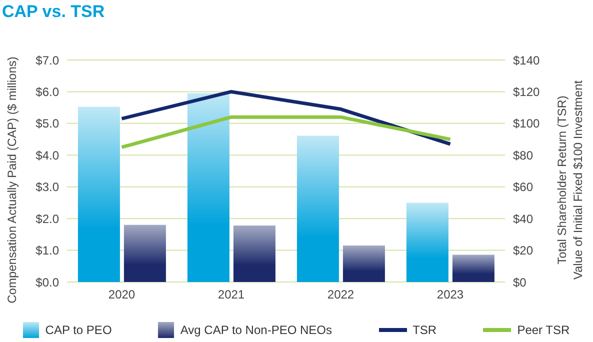 The width and height of the screenshot is (593, 342). Describe the element at coordinates (48, 123) in the screenshot. I see `y-tick-label: $5.0` at that location.